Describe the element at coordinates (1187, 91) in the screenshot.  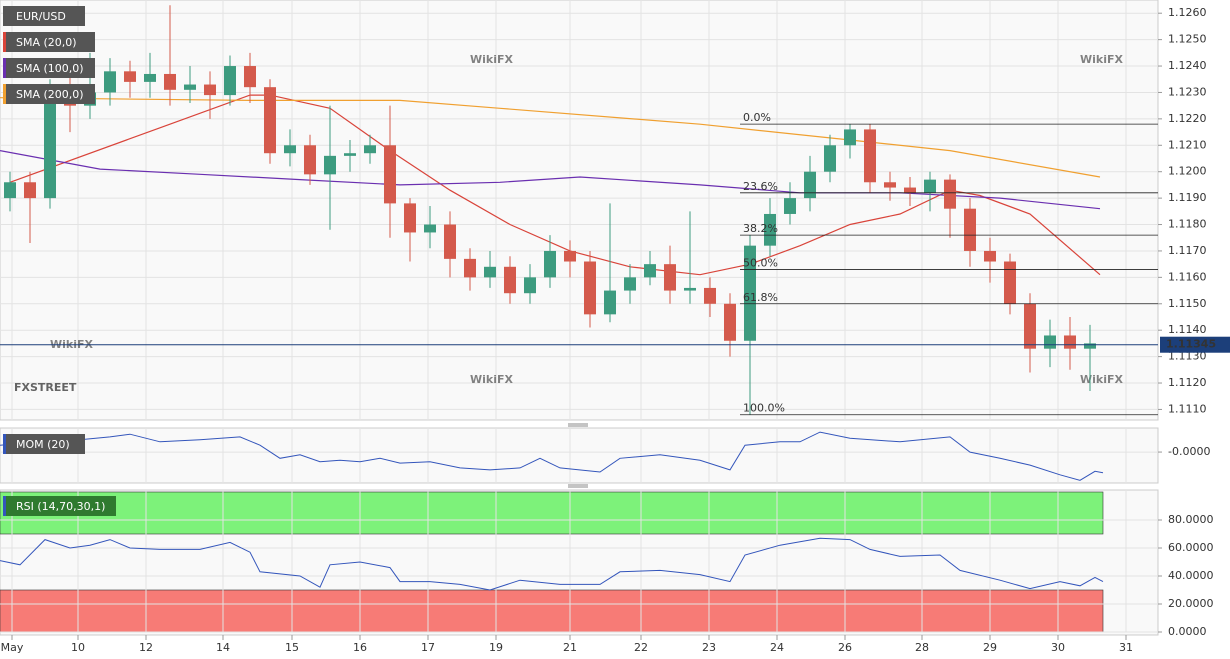
I see `y-tick-label: 1.1230` at that location.